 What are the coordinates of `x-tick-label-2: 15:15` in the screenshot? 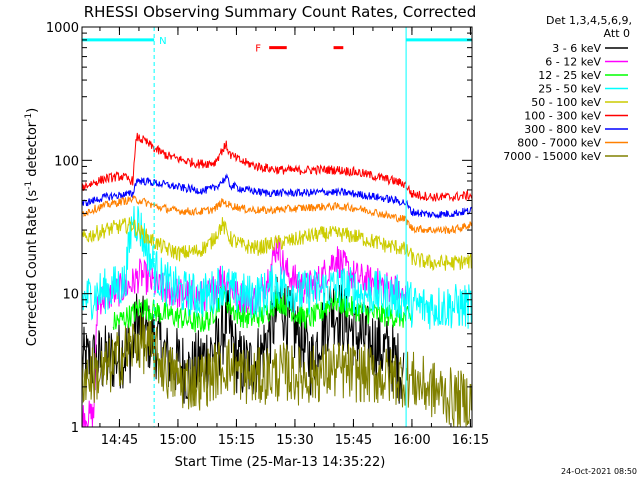 It's located at (236, 440).